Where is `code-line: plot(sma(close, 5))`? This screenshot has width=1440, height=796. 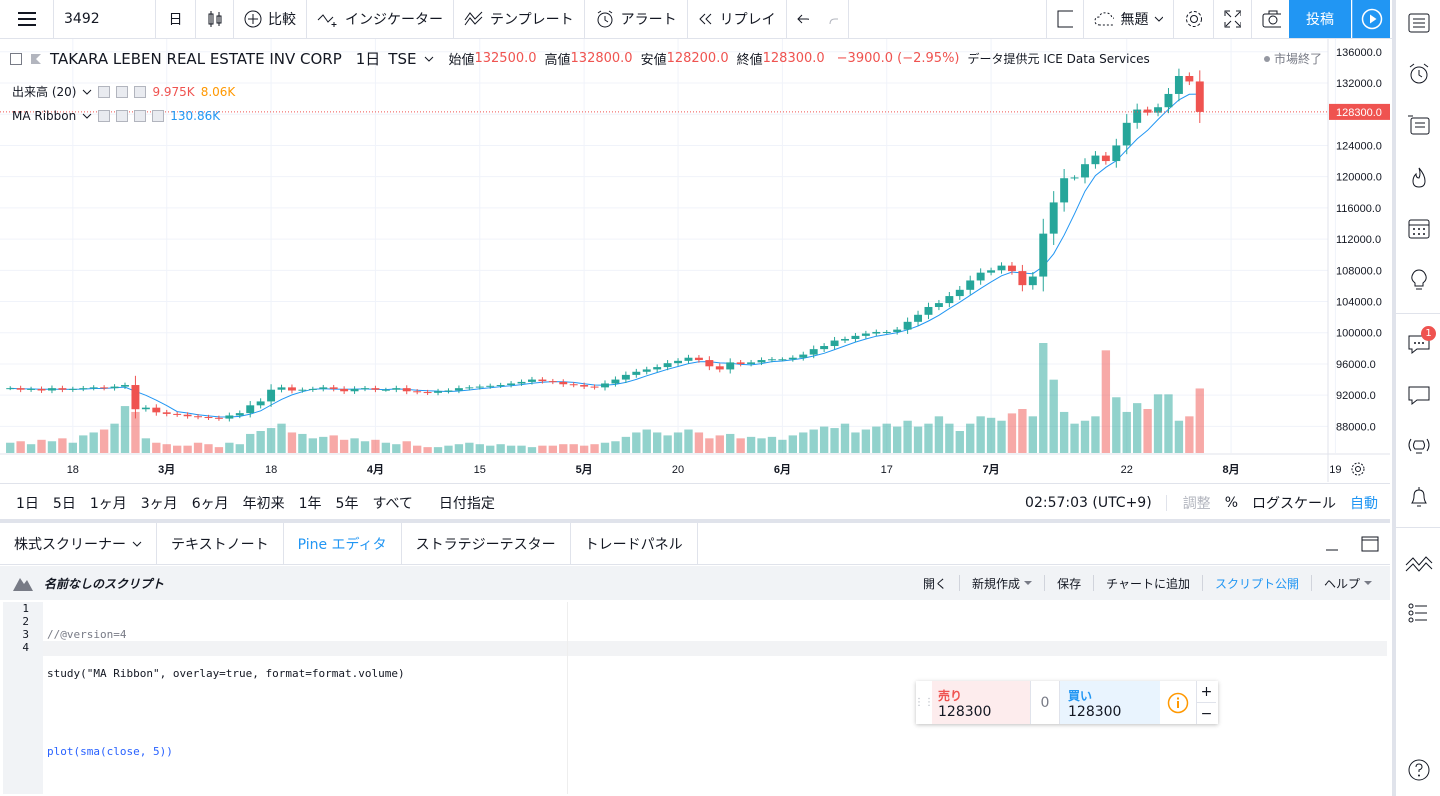 code-line: plot(sma(close, 5)) is located at coordinates (110, 751).